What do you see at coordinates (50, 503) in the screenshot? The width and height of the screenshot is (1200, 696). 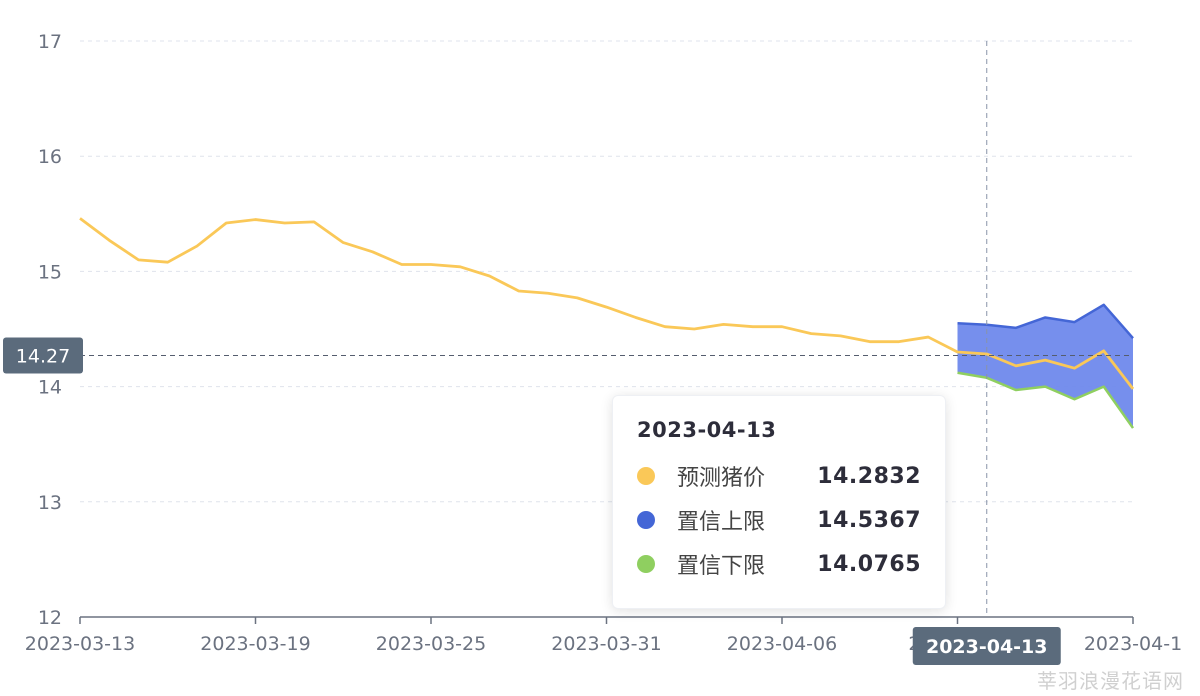 I see `y-tick-label: 13` at bounding box center [50, 503].